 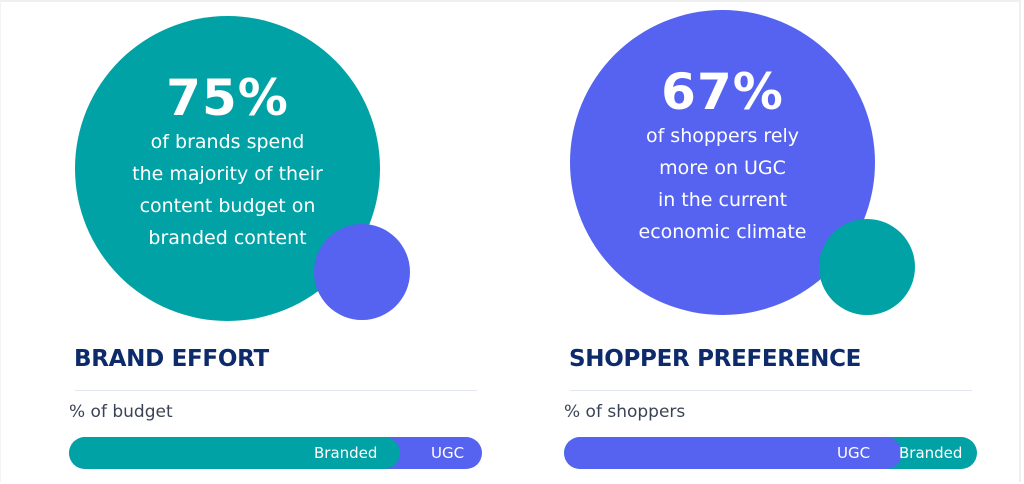 I want to click on metric-label: % of shoppers, so click(x=625, y=412).